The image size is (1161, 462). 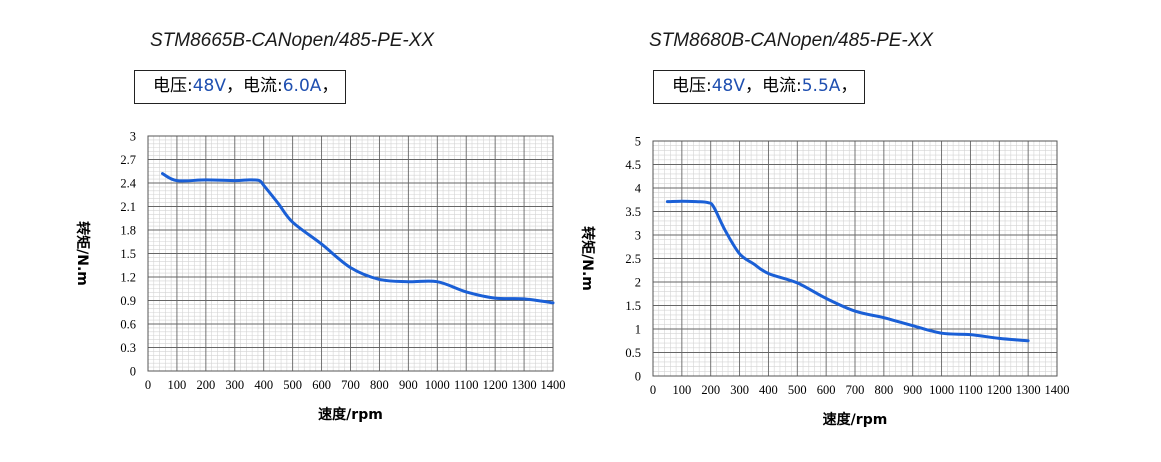 What do you see at coordinates (292, 40) in the screenshot?
I see `model-title: STM8665B-CANopen/485-PE-XX` at bounding box center [292, 40].